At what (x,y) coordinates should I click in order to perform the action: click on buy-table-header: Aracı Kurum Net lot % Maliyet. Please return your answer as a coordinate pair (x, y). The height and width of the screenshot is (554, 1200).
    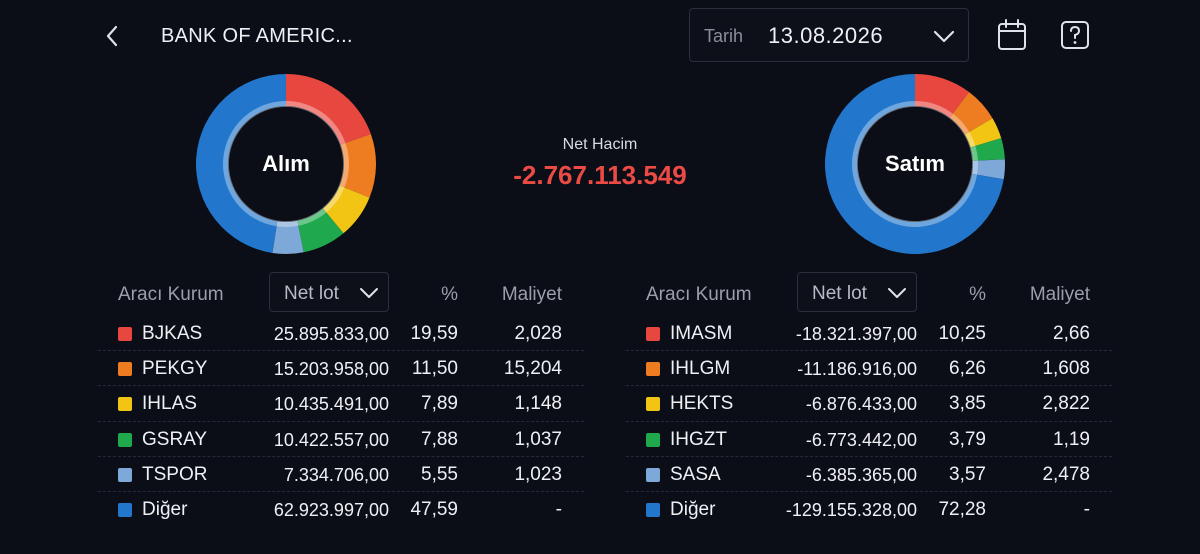
    Looking at the image, I should click on (341, 294).